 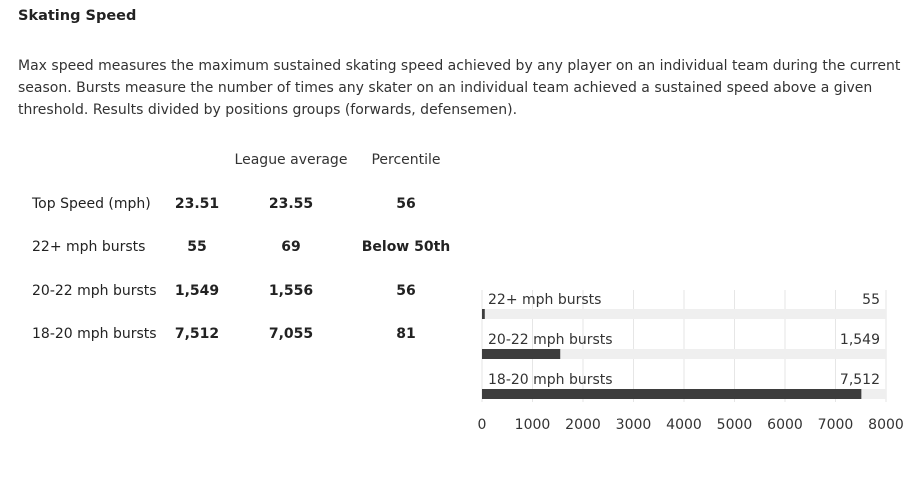 I want to click on row-percentile-22-plus: Below 50th, so click(x=406, y=247).